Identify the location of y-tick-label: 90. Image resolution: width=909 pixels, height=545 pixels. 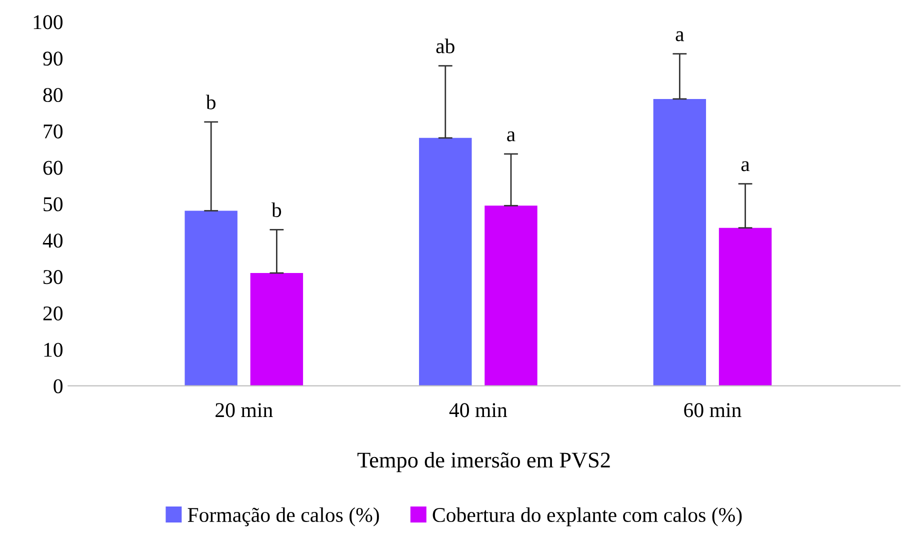
(53, 59).